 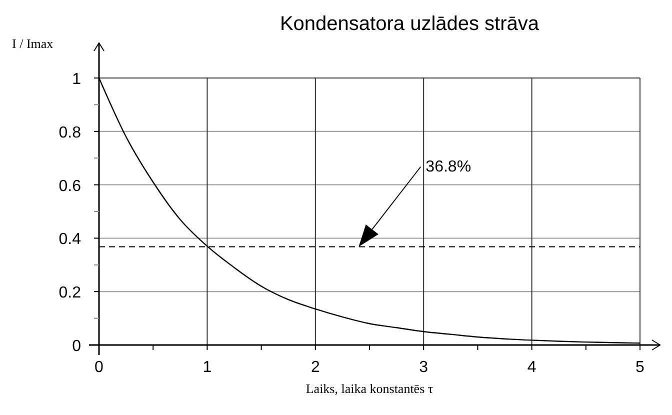 I want to click on y-tick-label: 0.6, so click(x=70, y=186).